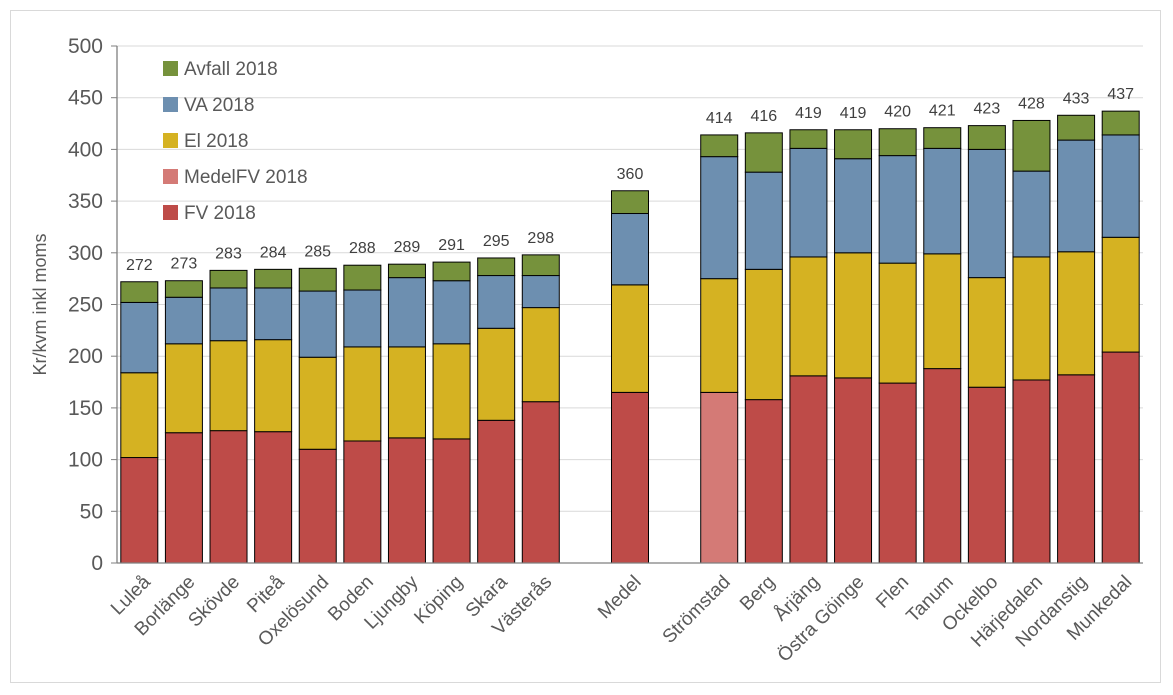 The width and height of the screenshot is (1173, 695). What do you see at coordinates (85, 46) in the screenshot?
I see `y-tick-label: 500` at bounding box center [85, 46].